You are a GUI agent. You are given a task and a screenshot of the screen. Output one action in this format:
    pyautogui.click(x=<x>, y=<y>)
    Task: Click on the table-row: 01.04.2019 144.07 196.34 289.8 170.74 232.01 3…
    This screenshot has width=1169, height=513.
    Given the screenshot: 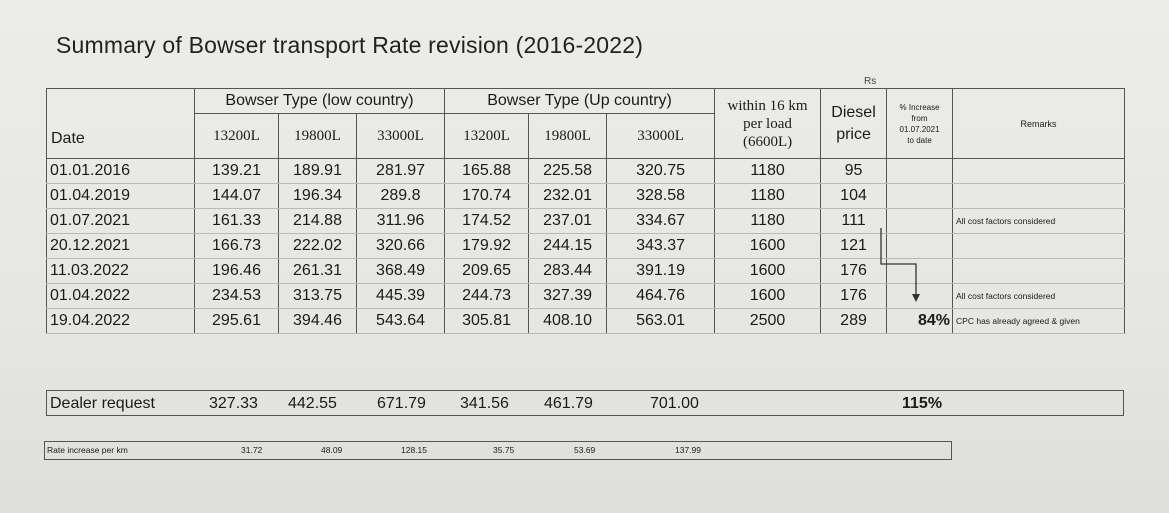 What is the action you would take?
    pyautogui.click(x=586, y=196)
    